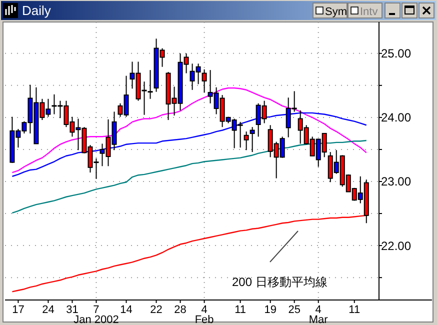 Image resolution: width=437 pixels, height=325 pixels. I want to click on x-tick-label: 28, so click(180, 310).